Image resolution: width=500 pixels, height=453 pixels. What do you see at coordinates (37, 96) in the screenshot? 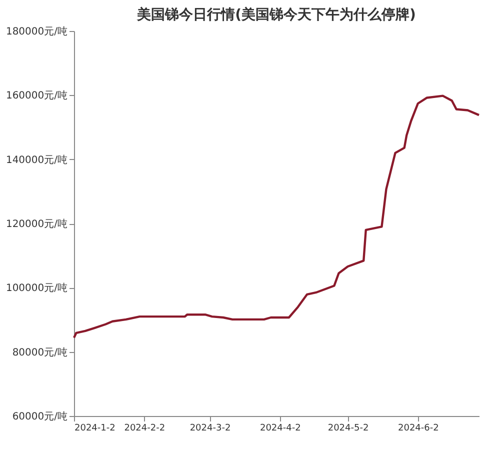
I see `y-tick-label: 160000元/吨` at bounding box center [37, 96].